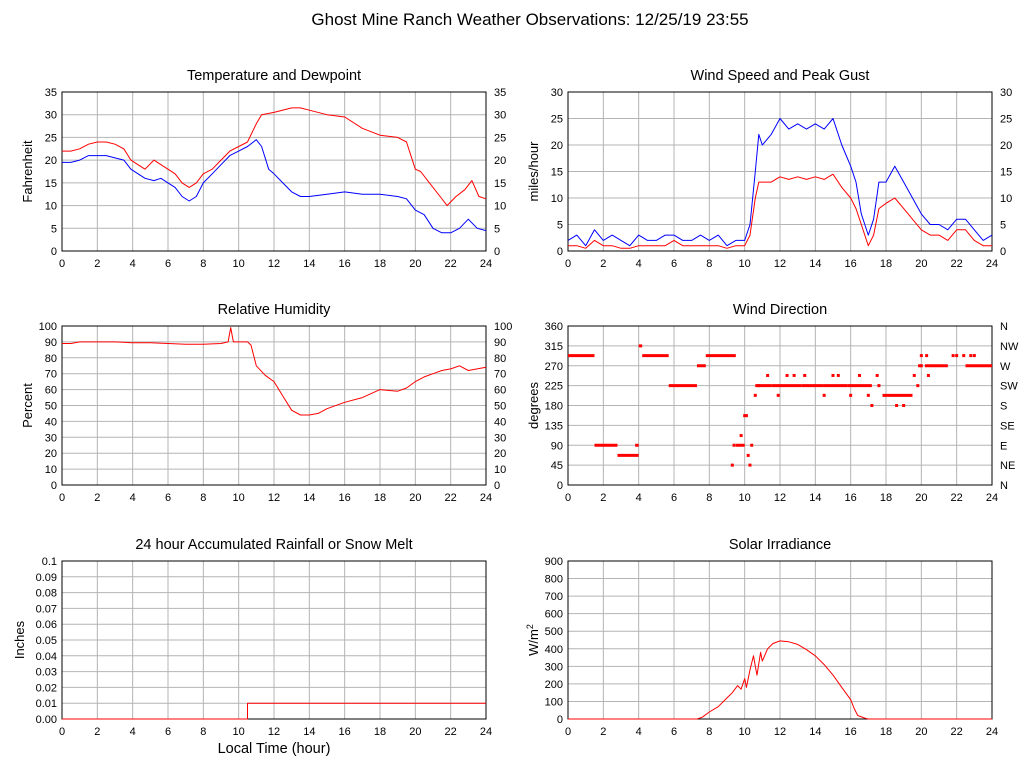 This screenshot has width=1027, height=772. I want to click on y-tick-label: 25, so click(557, 120).